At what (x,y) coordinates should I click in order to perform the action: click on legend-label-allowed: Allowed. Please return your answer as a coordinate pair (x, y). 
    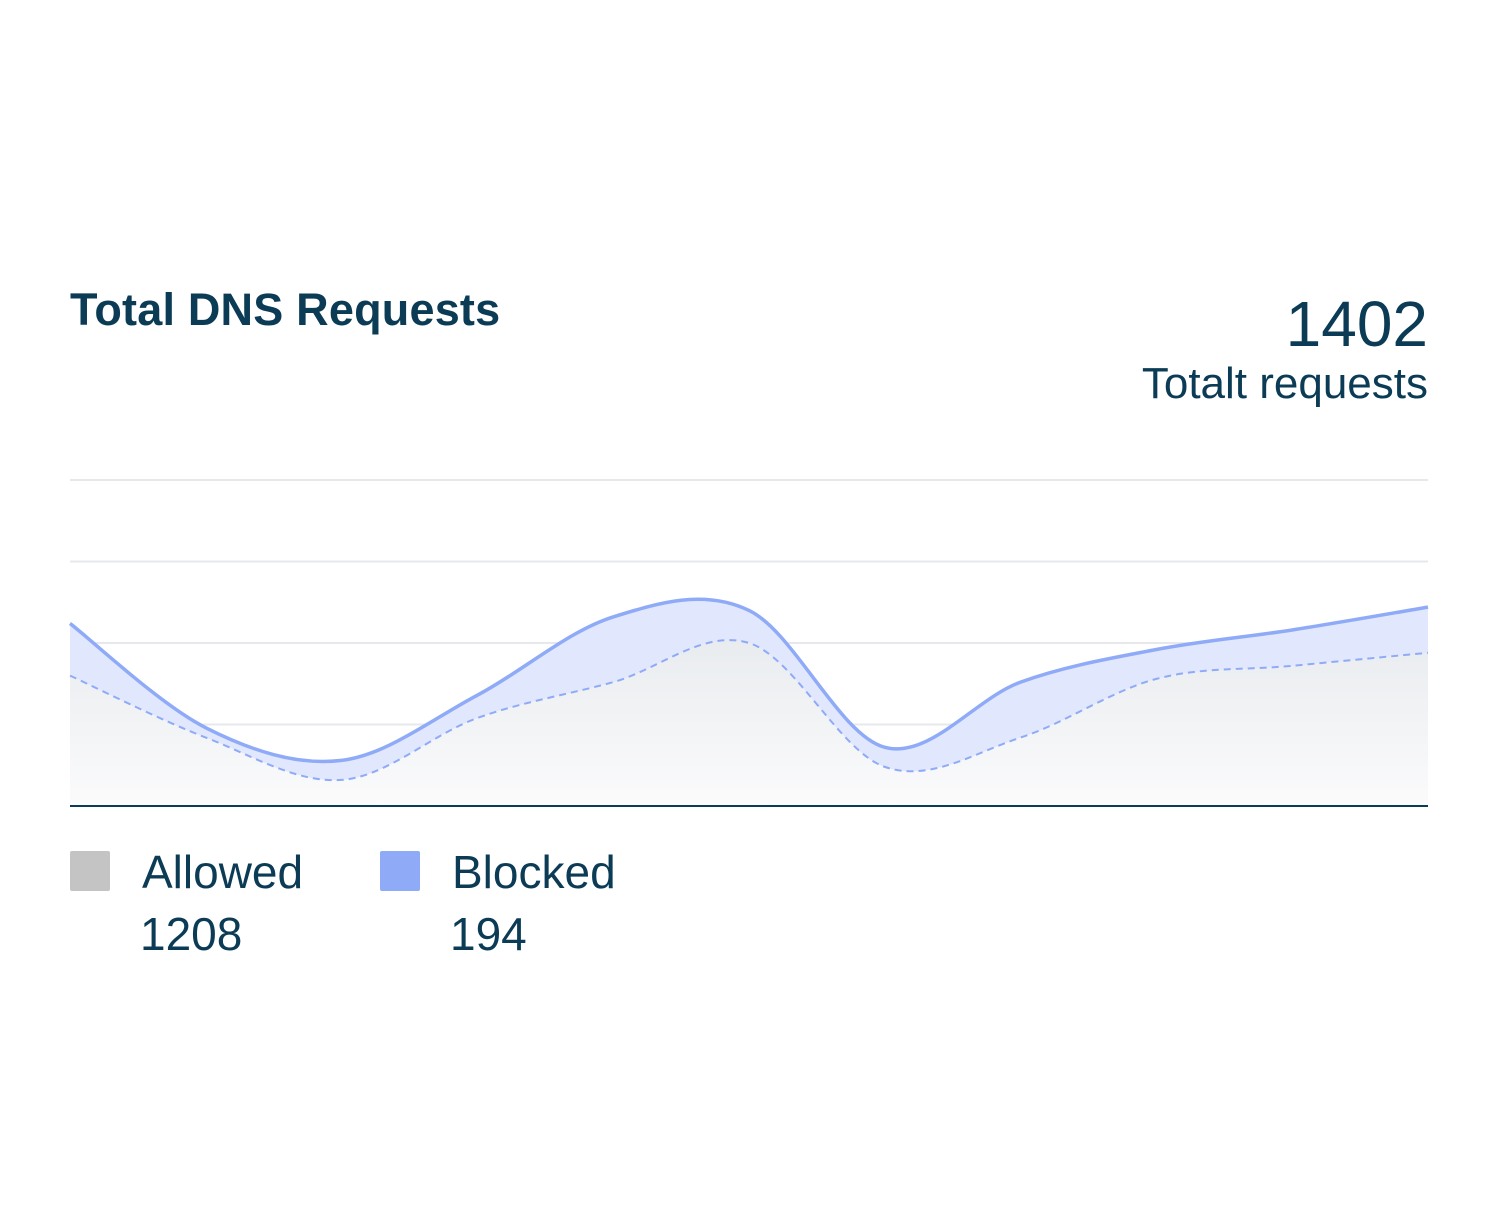
    Looking at the image, I should click on (223, 872).